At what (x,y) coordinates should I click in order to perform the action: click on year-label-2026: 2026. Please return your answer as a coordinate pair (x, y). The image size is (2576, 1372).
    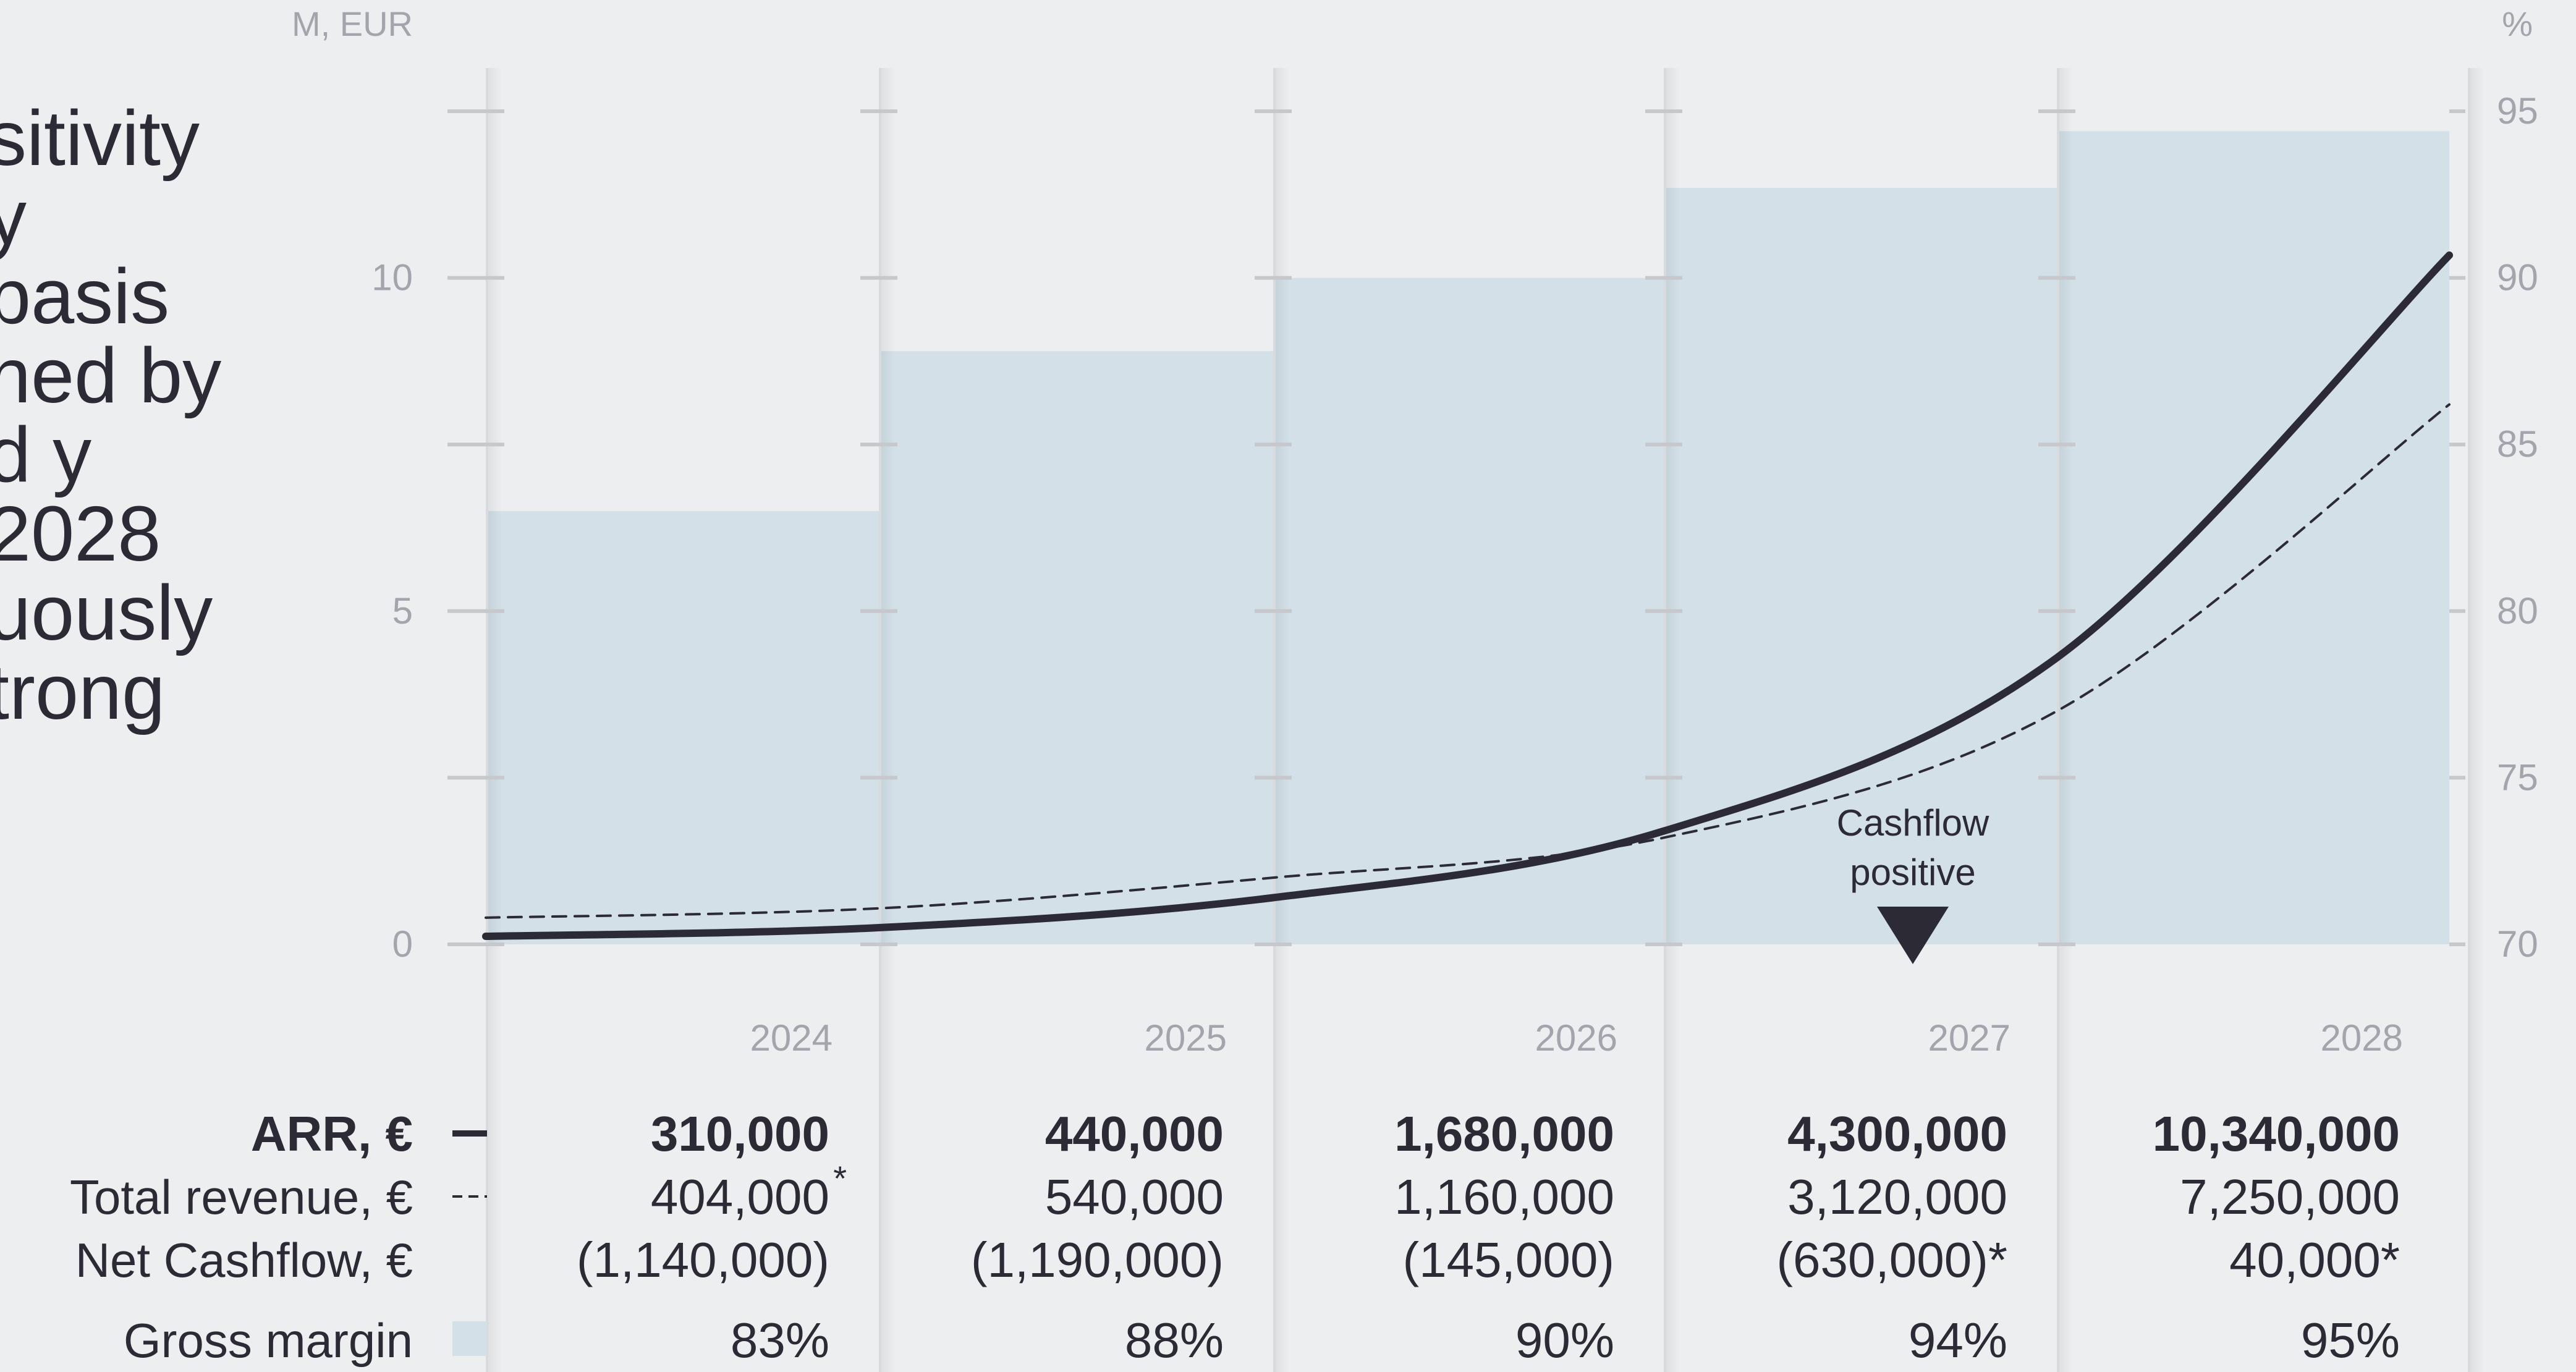
    Looking at the image, I should click on (1576, 1038).